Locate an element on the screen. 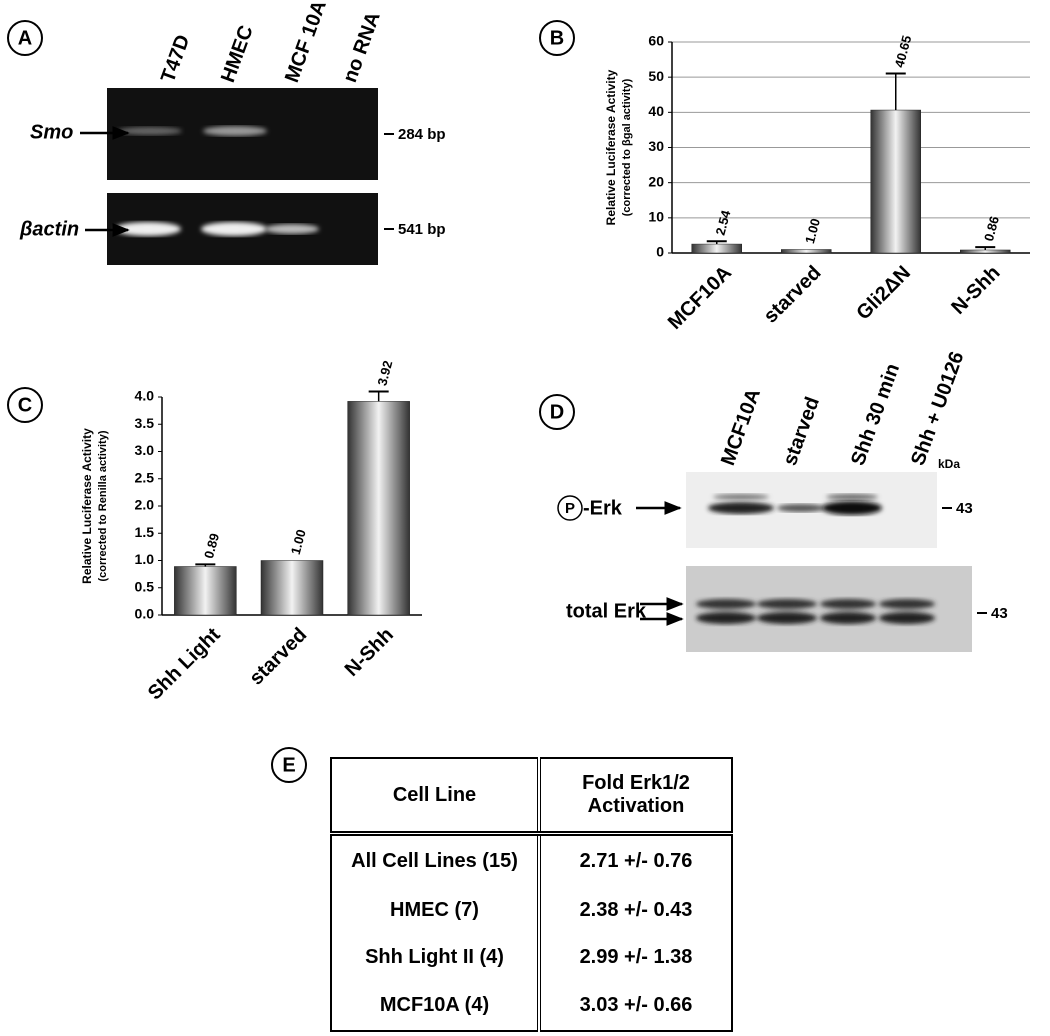 The image size is (1050, 1036). panel-letter: A is located at coordinates (25, 38).